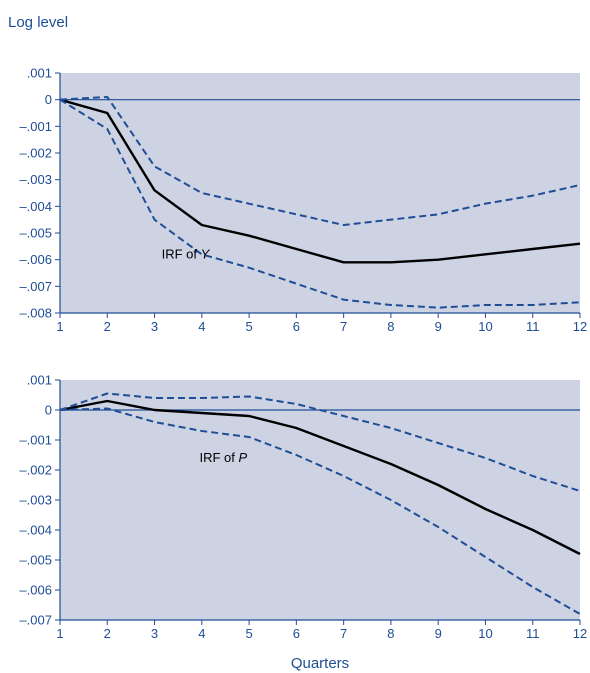  What do you see at coordinates (35, 500) in the screenshot?
I see `irf-p-y-tick-label: –.003` at bounding box center [35, 500].